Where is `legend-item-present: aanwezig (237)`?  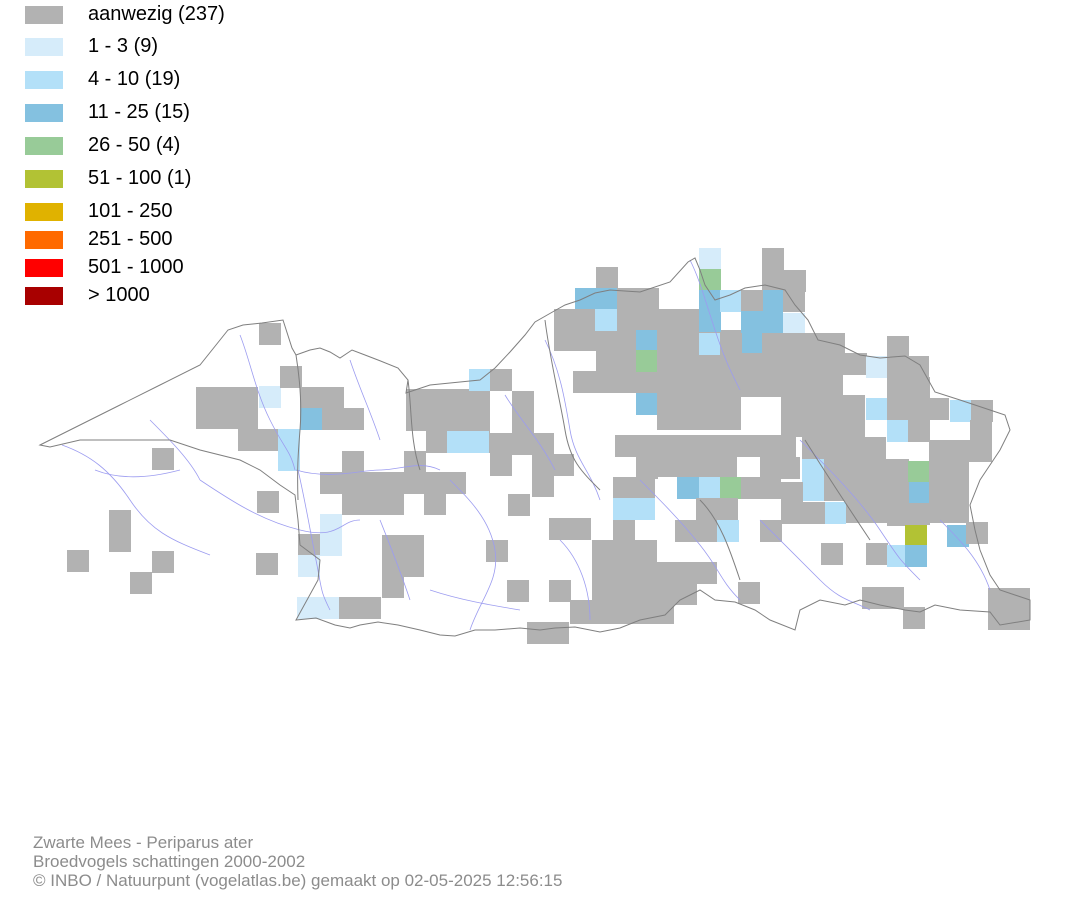 legend-item-present: aanwezig (237) is located at coordinates (155, 13).